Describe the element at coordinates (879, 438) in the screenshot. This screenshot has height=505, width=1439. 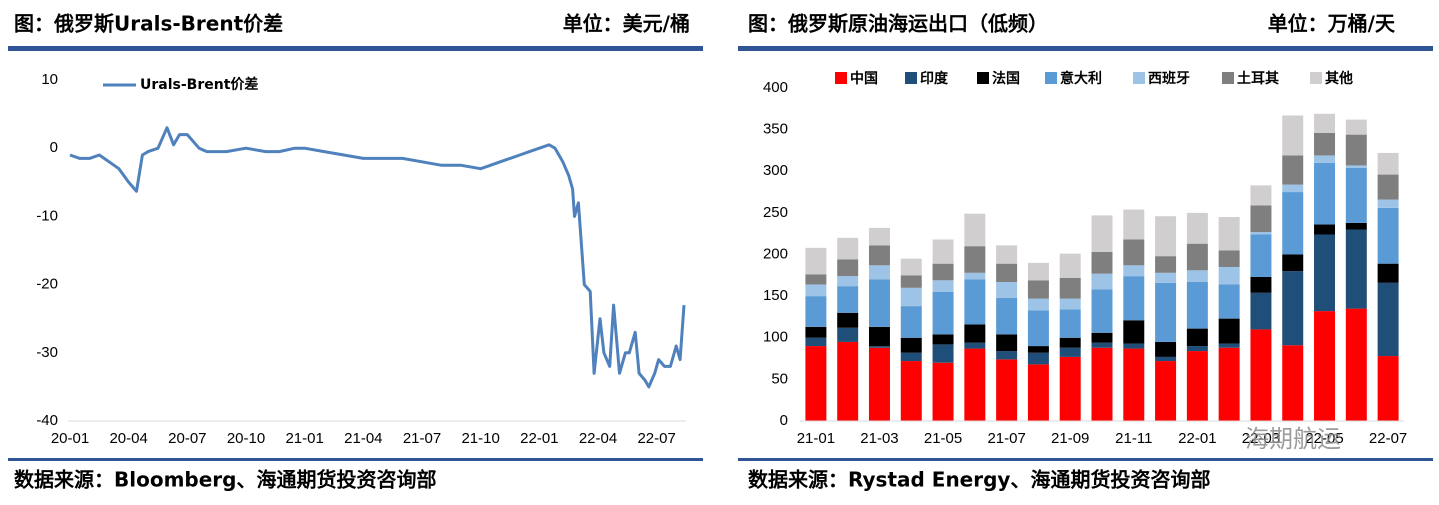
I see `x-tick-label: 21-03` at that location.